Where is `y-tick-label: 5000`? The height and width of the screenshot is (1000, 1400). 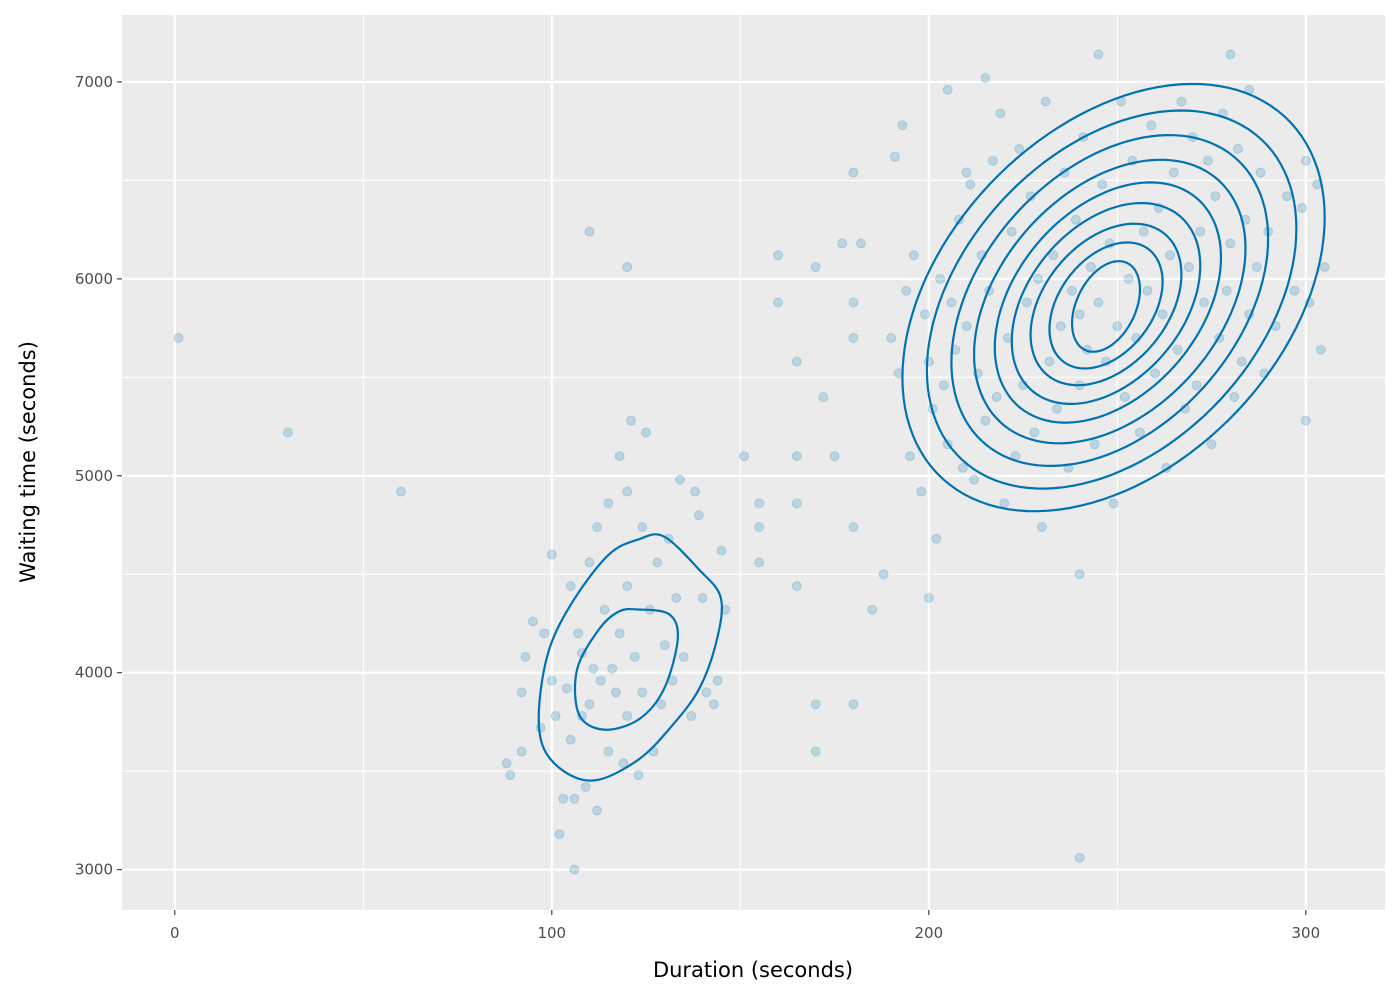
y-tick-label: 5000 is located at coordinates (94, 476).